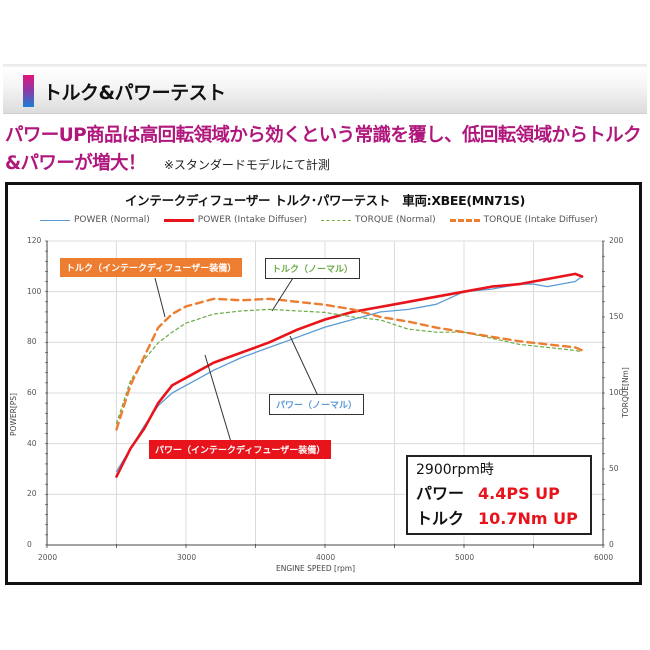  I want to click on callout-torque-diffuser: トルク（インテークディフューザー装備）, so click(151, 267).